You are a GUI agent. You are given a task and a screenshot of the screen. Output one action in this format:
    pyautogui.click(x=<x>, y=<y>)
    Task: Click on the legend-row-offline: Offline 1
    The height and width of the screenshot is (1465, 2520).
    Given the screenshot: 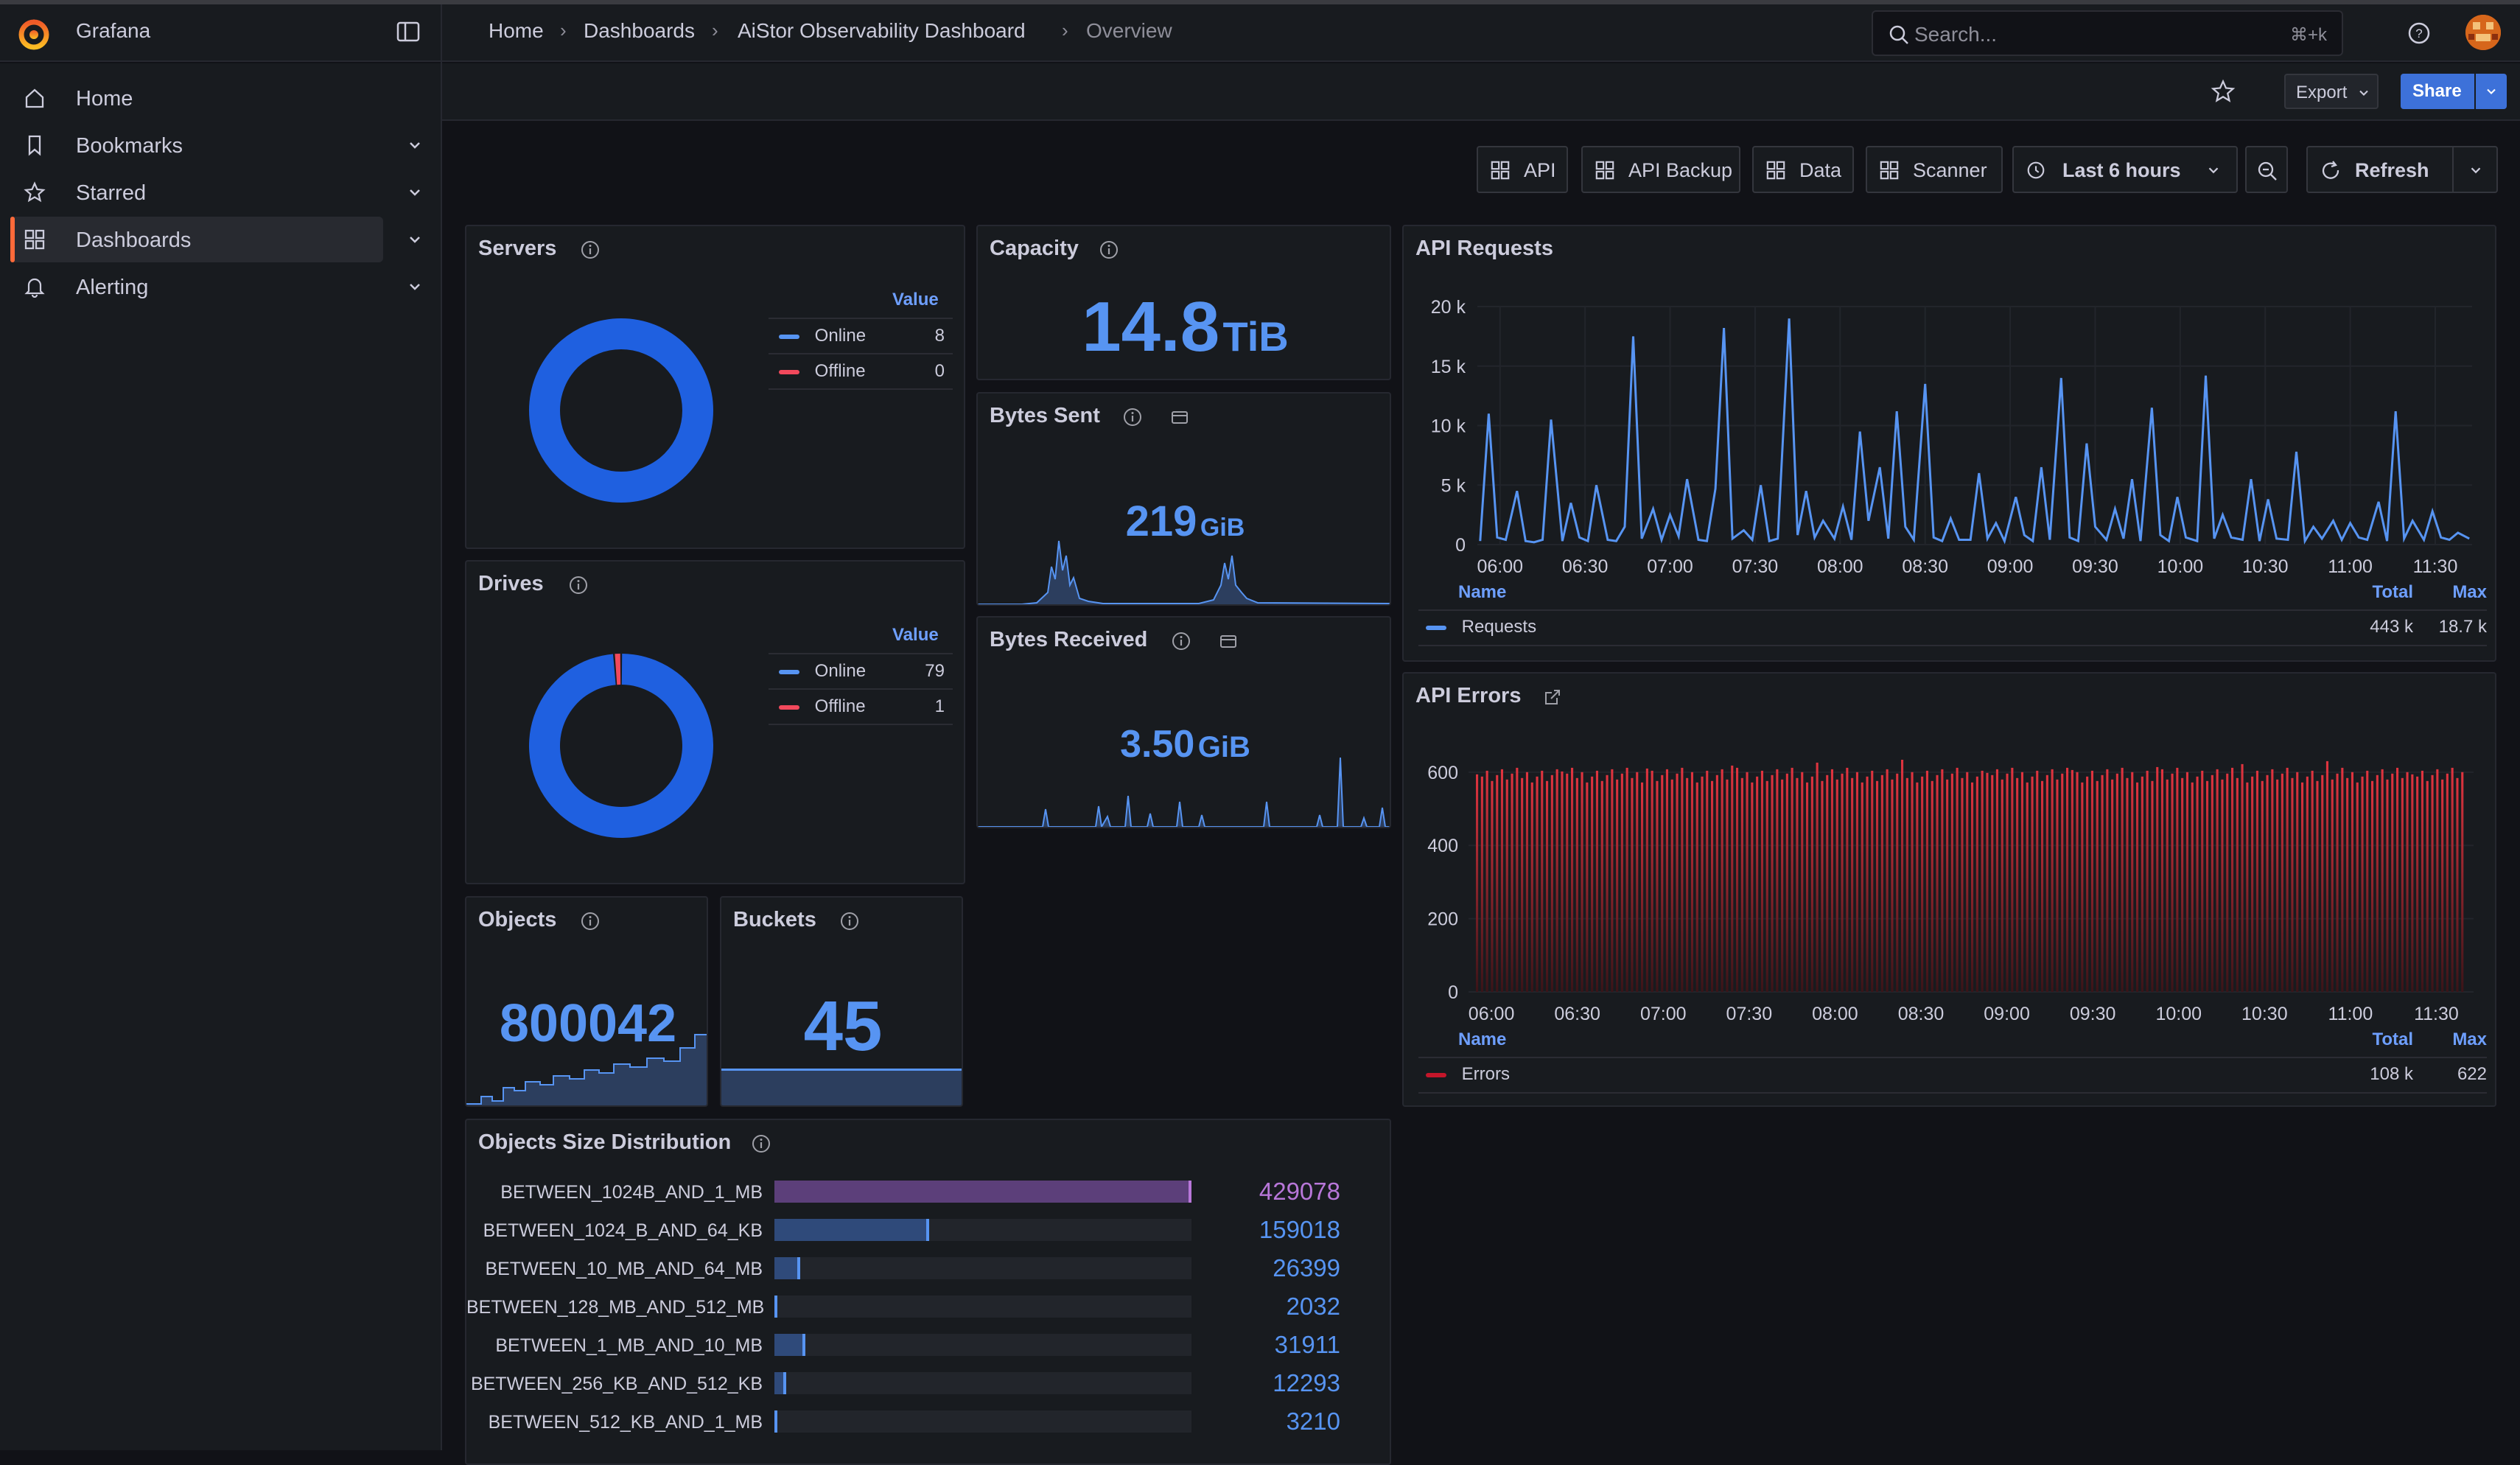 What is the action you would take?
    pyautogui.click(x=862, y=706)
    